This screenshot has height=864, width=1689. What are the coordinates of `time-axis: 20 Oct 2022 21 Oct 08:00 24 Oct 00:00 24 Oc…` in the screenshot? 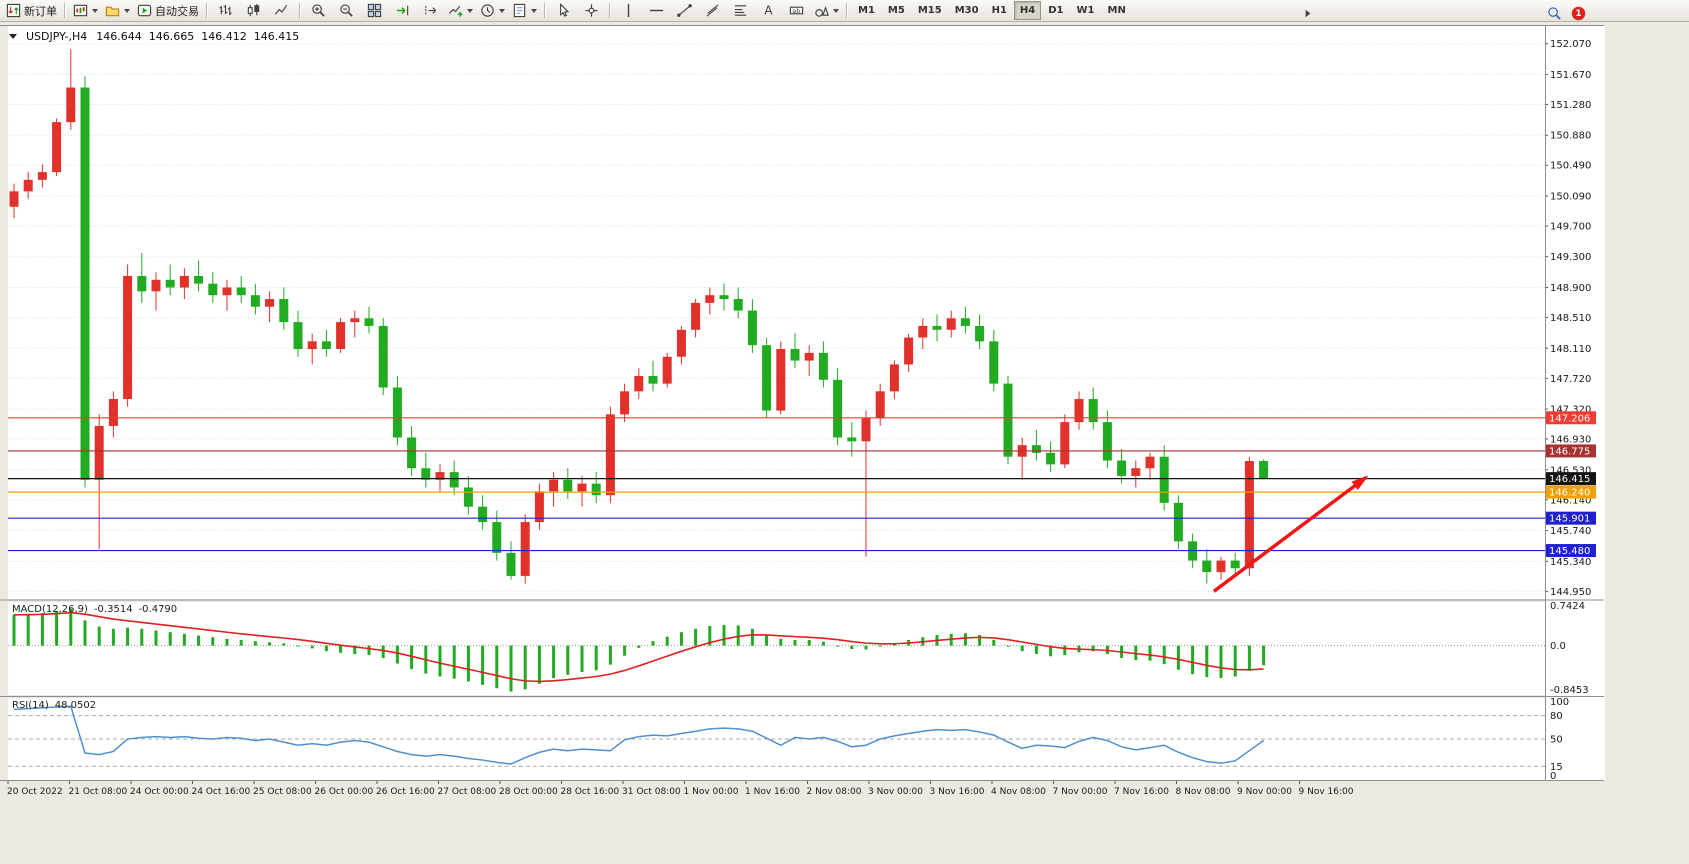 It's located at (680, 789).